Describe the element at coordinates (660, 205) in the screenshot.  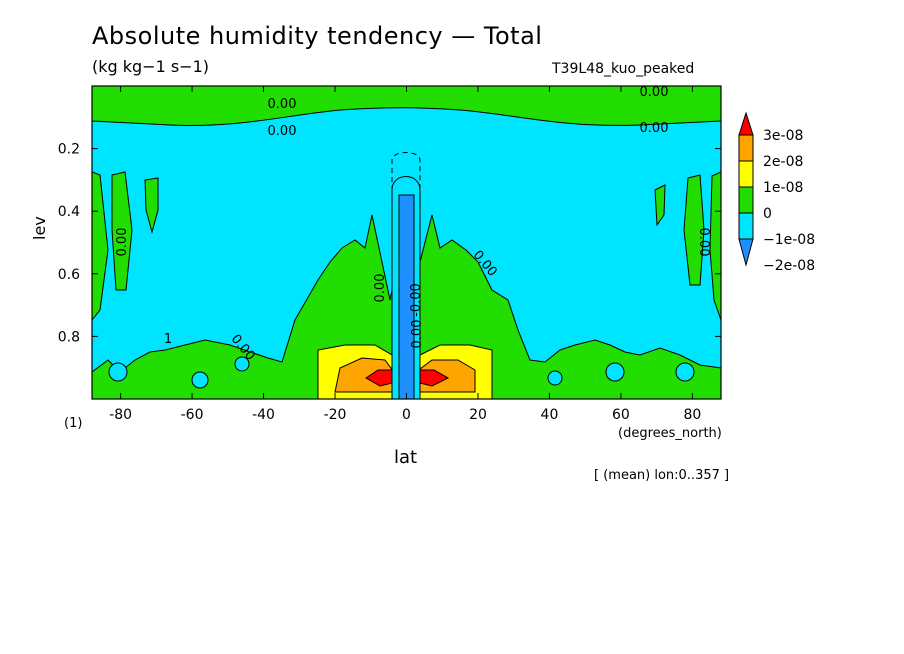
I see `east-blob` at that location.